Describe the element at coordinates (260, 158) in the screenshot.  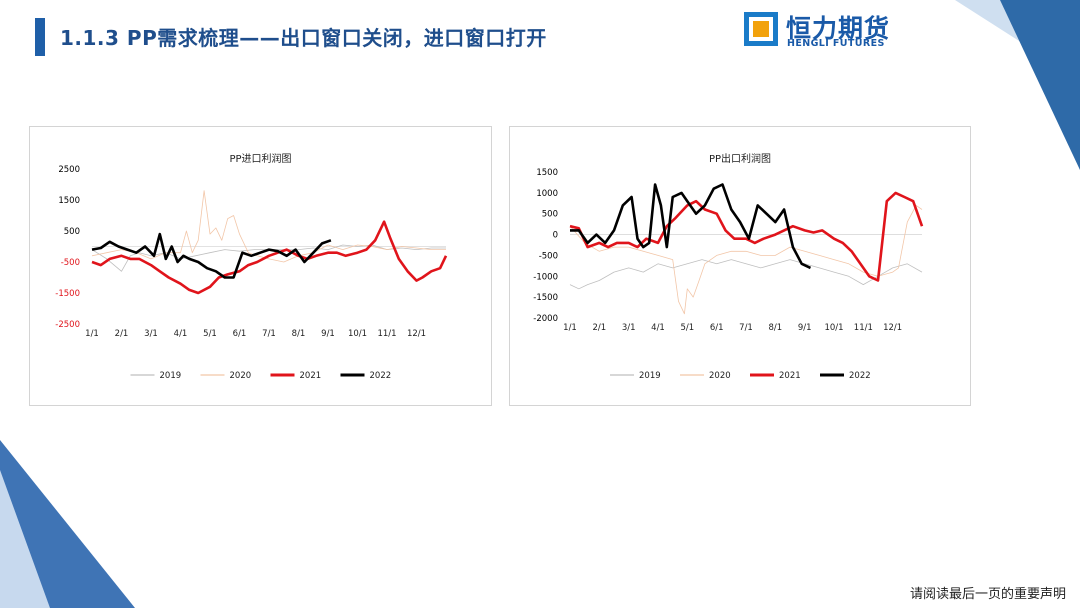
I see `chart-title: PP进口利润图` at that location.